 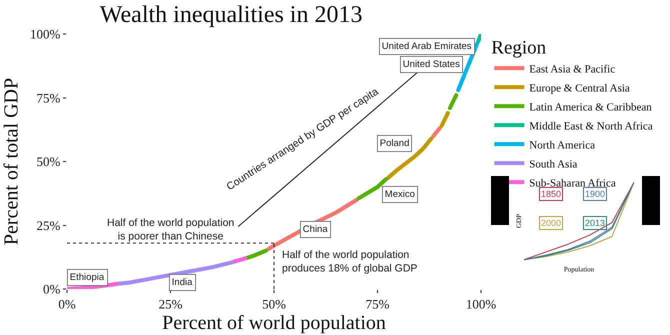 What do you see at coordinates (231, 15) in the screenshot?
I see `chart-title: Wealth inequalities in 2013` at bounding box center [231, 15].